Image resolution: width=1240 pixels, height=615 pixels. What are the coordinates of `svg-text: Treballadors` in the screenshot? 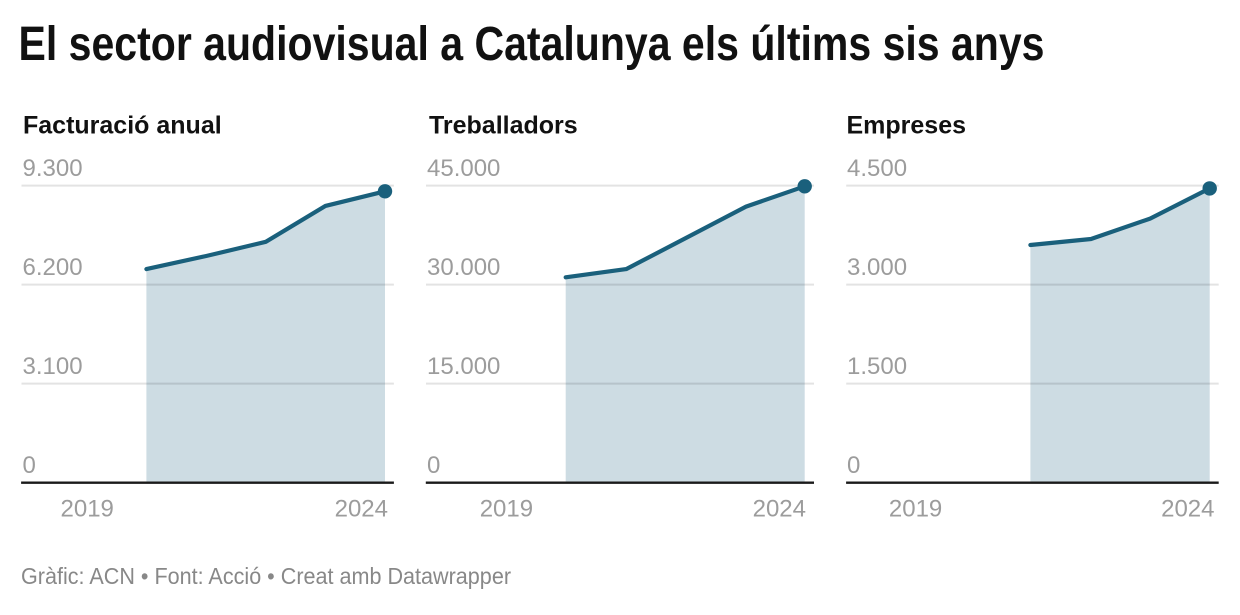 It's located at (503, 126).